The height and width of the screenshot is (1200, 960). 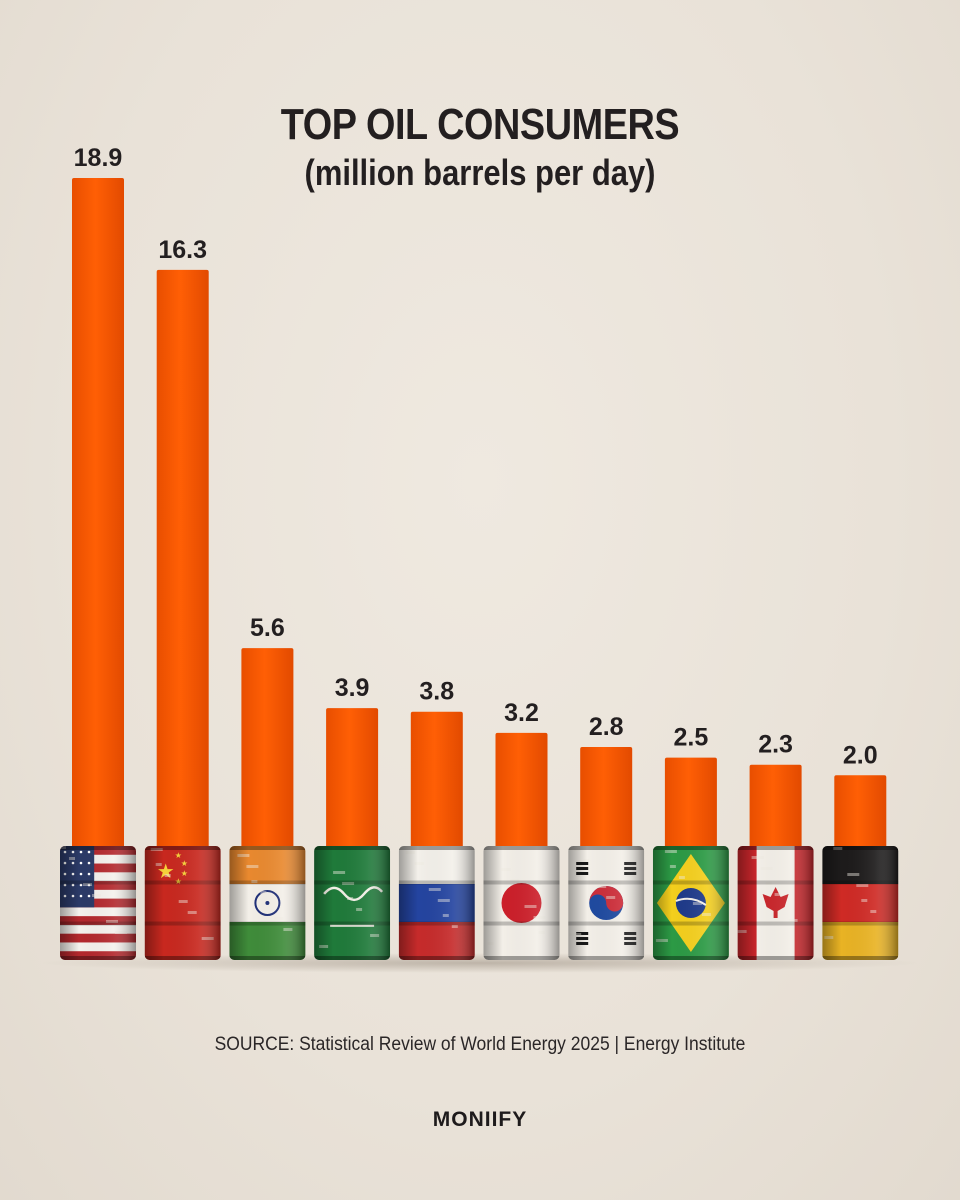 I want to click on bar-russia, so click(x=436, y=781).